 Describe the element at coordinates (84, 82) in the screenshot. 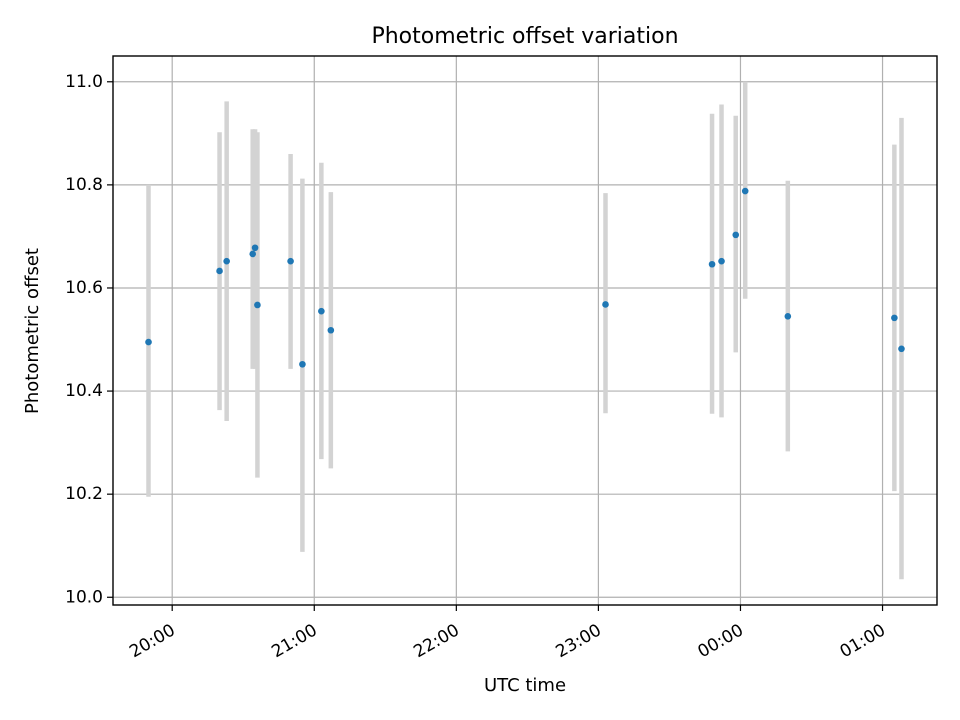

I see `y-tick-label: 11.0` at that location.